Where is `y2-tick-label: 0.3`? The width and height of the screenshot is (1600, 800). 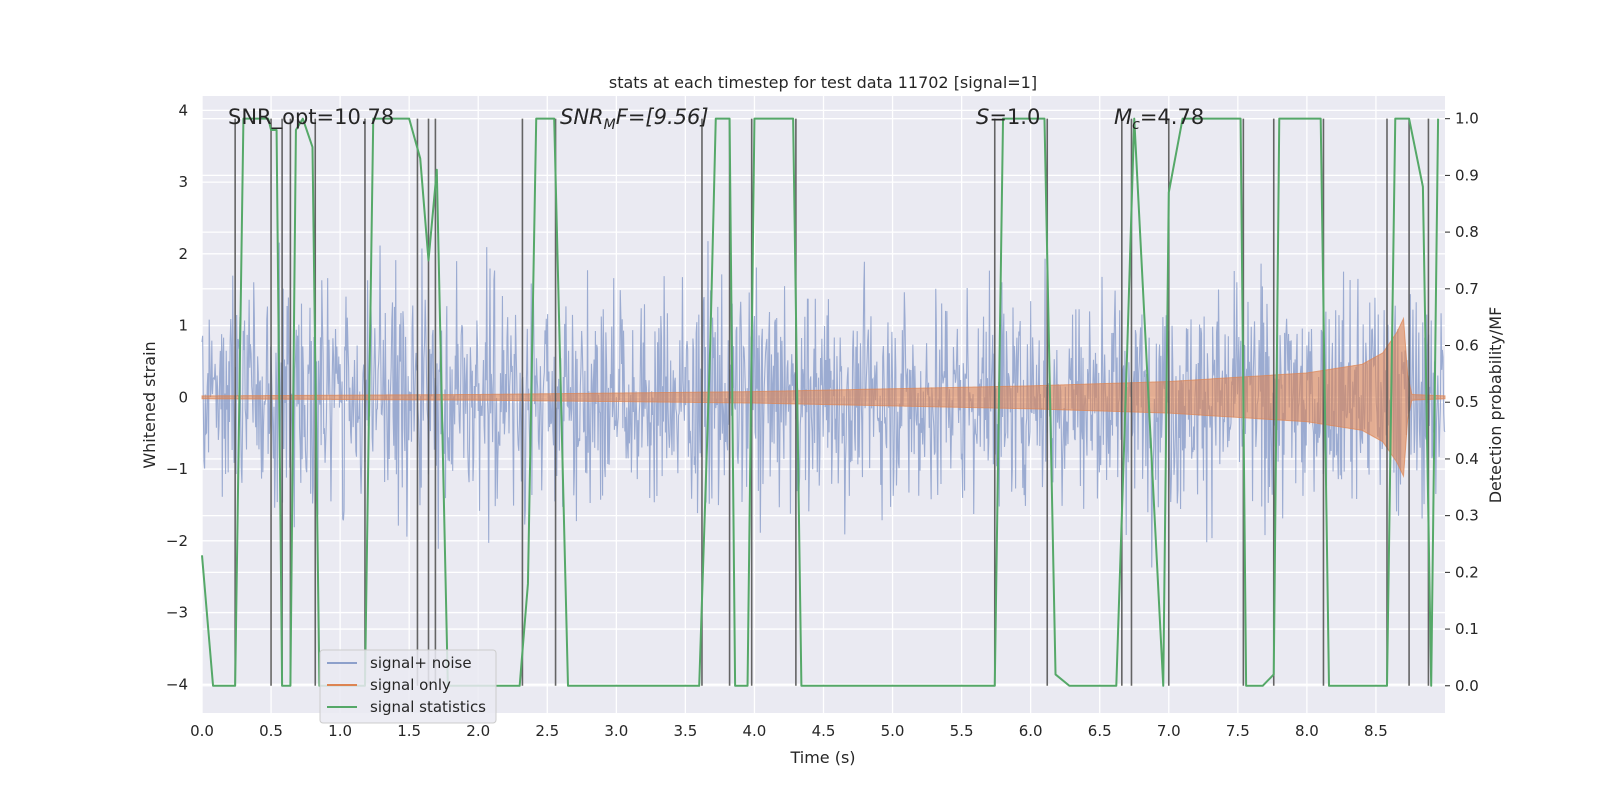 y2-tick-label: 0.3 is located at coordinates (1467, 516).